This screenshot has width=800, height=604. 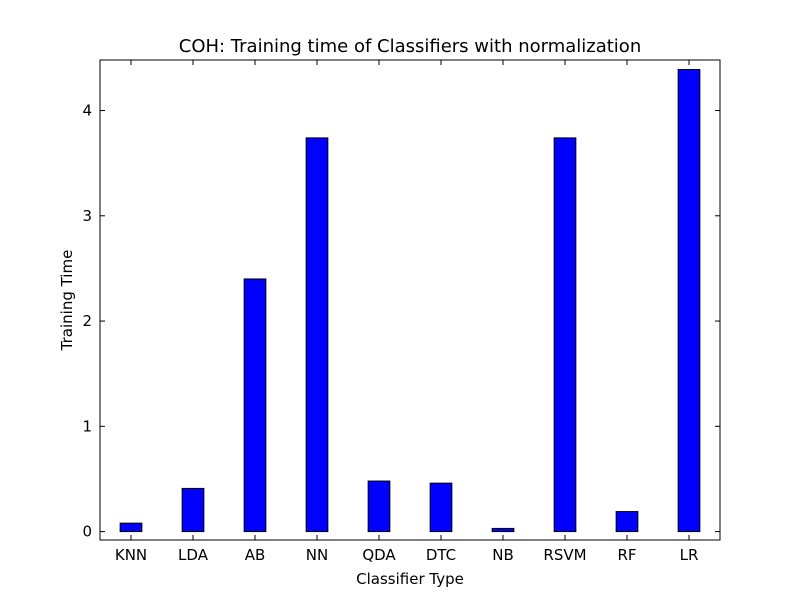 I want to click on y-axis-label: Training Time, so click(x=67, y=301).